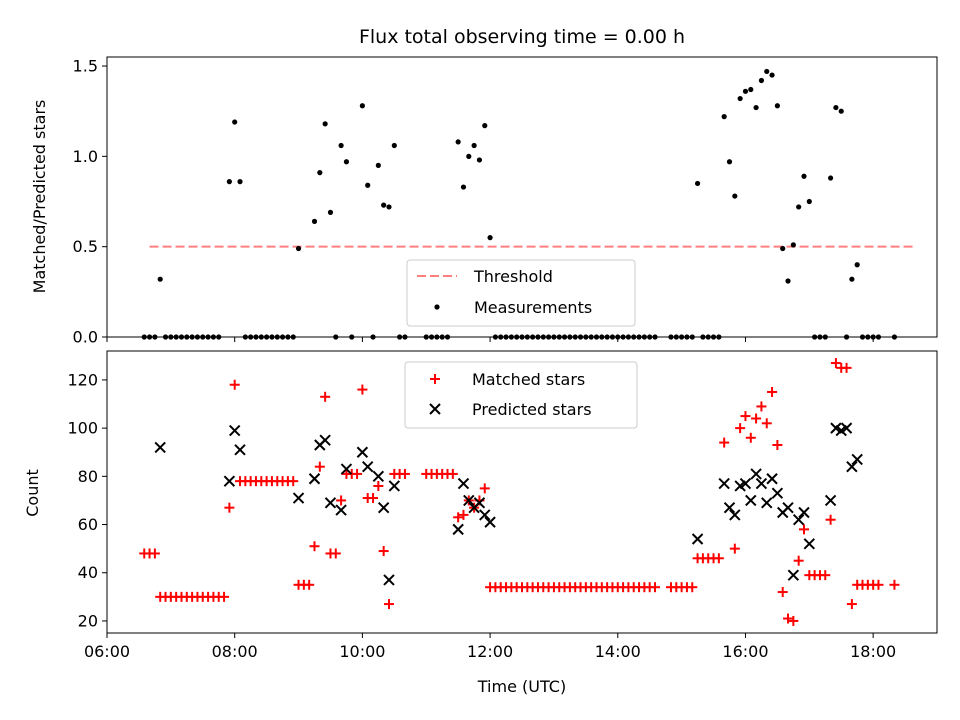 Image resolution: width=960 pixels, height=720 pixels. Describe the element at coordinates (362, 651) in the screenshot. I see `x-tick-label: 10:00` at that location.